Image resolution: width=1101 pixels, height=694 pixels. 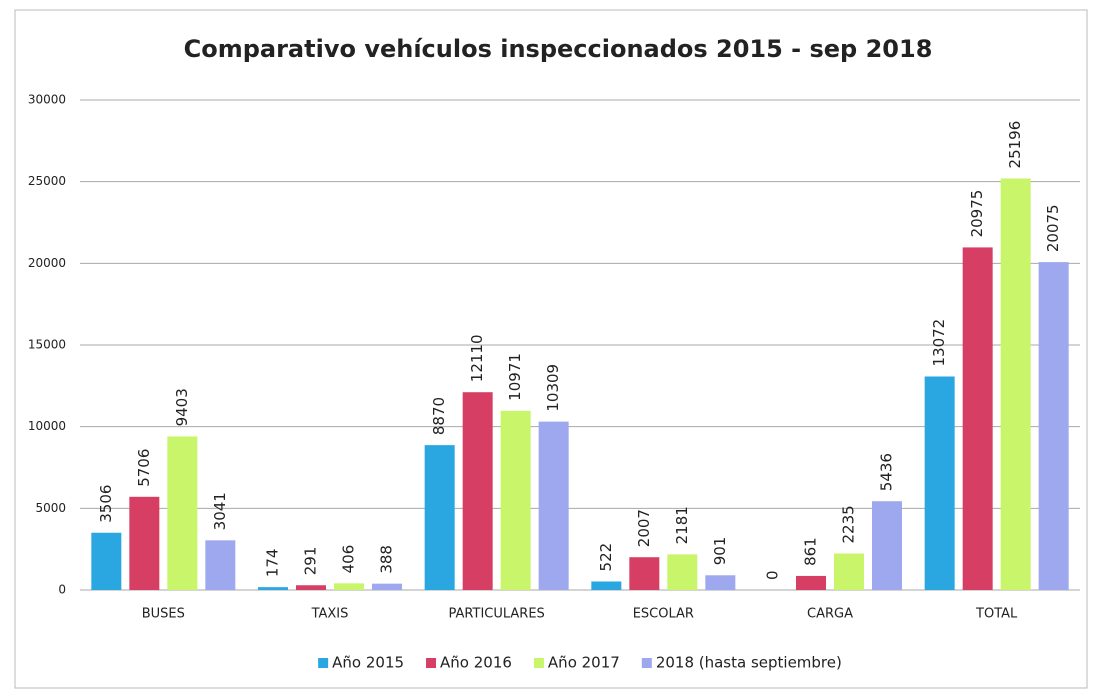 What do you see at coordinates (47, 263) in the screenshot?
I see `y-tick-label: 20000` at bounding box center [47, 263].